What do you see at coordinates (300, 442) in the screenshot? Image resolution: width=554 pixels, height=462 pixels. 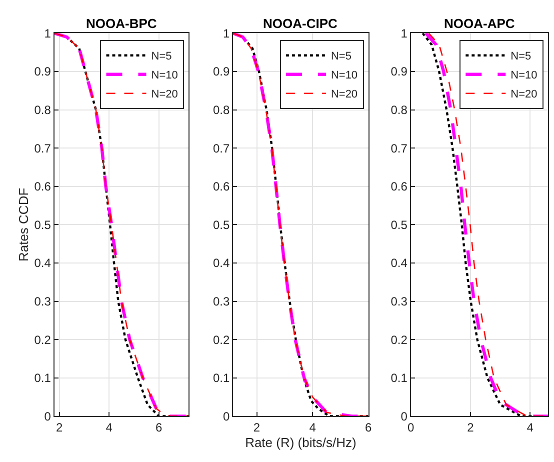 I see `x-axis-title: Rate (R) (bits/s/Hz)` at bounding box center [300, 442].